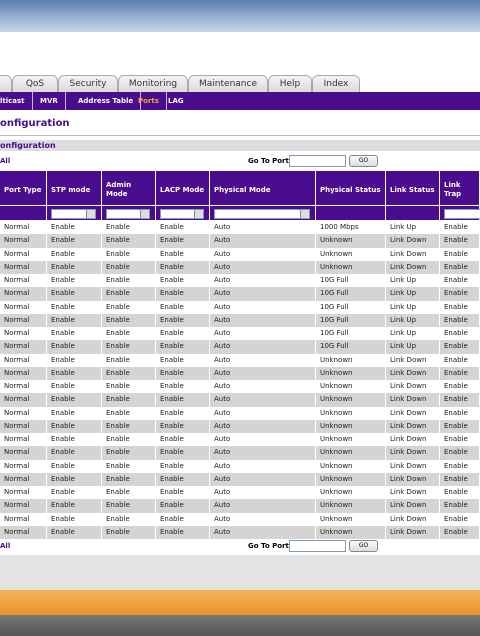 The height and width of the screenshot is (636, 480). Describe the element at coordinates (74, 188) in the screenshot. I see `column-header: STP mode` at that location.